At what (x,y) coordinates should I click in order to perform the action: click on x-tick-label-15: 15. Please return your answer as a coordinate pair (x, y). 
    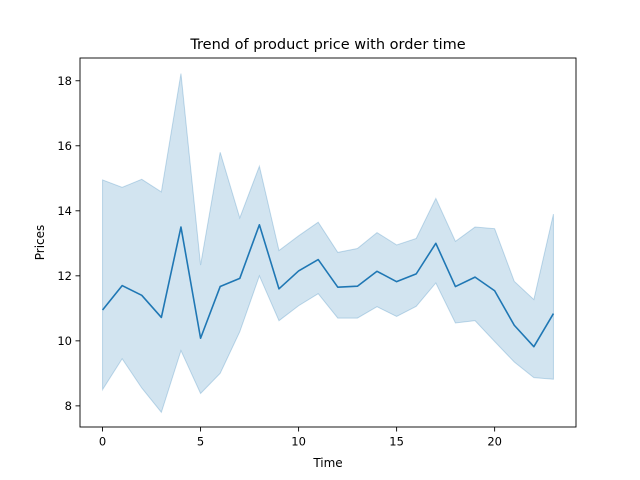
    Looking at the image, I should click on (396, 442).